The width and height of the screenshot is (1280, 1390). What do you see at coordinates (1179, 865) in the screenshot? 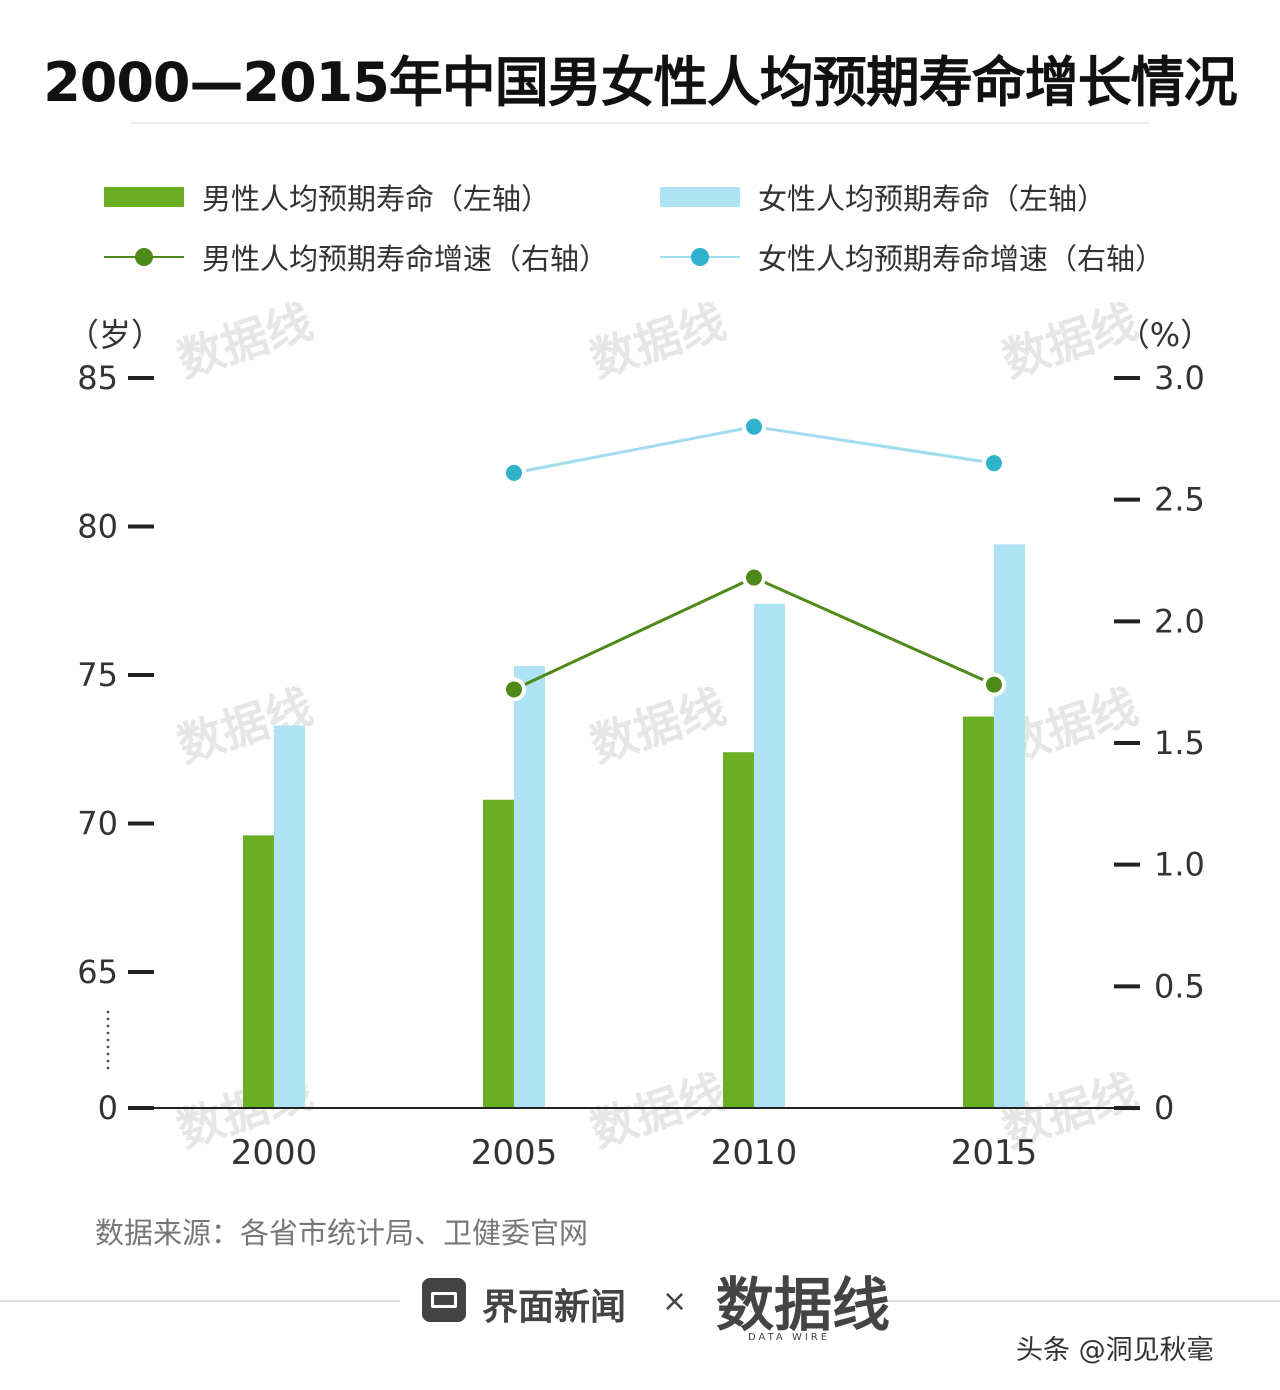
I see `right-tick-label: 1.0` at bounding box center [1179, 865].